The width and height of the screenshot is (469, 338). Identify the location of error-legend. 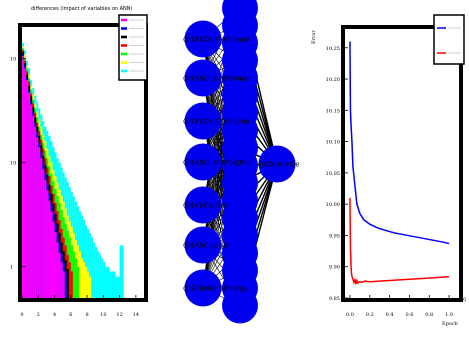
(449, 39).